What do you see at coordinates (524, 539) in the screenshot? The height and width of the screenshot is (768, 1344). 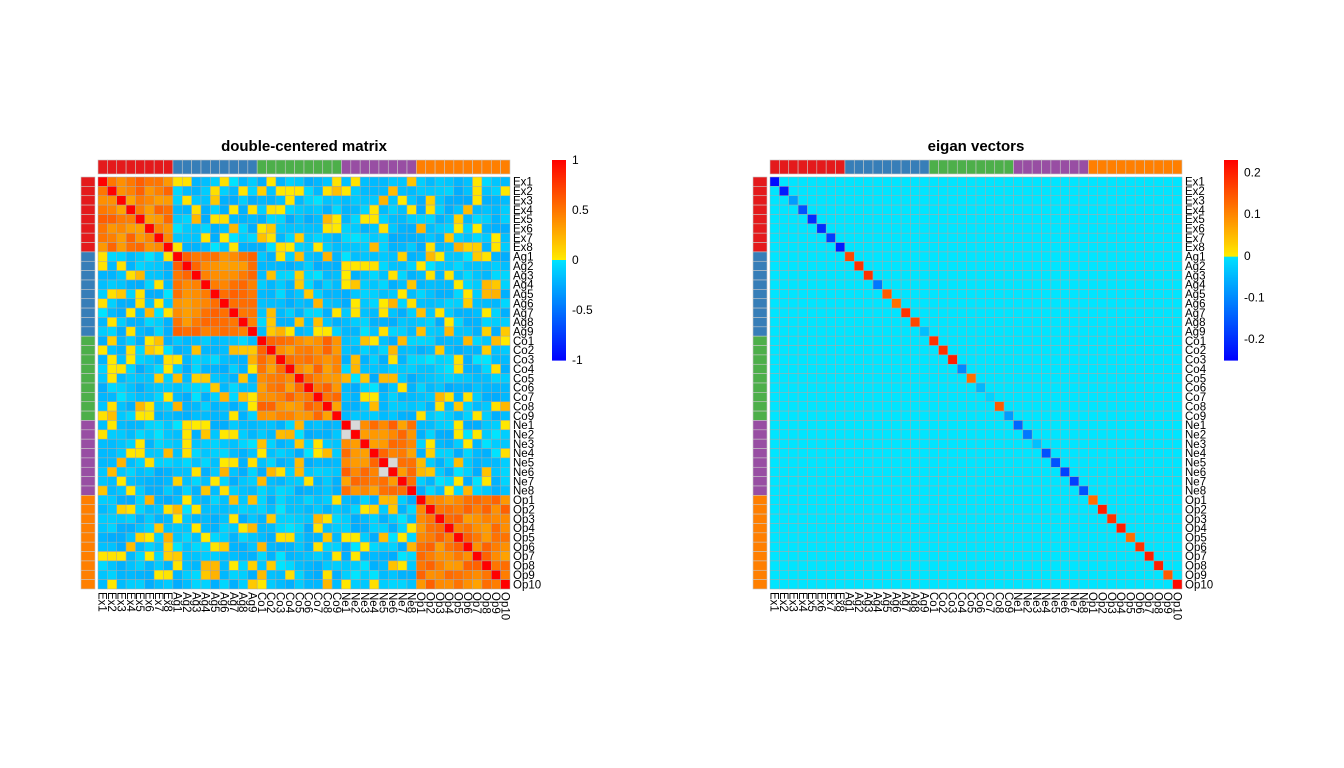 I see `row-label: Op5` at bounding box center [524, 539].